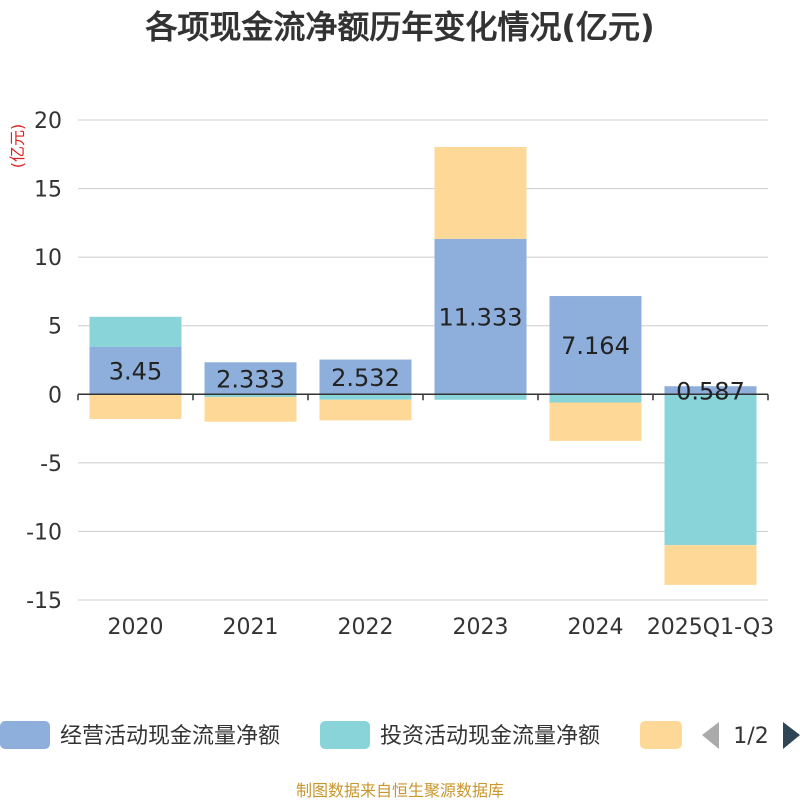  Describe the element at coordinates (135, 331) in the screenshot. I see `bar-investing-2020` at that location.